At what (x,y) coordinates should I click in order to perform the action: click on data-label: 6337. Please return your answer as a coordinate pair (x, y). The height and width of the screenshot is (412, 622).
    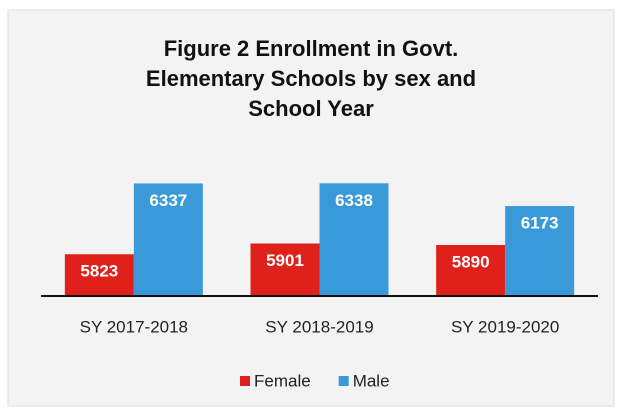
    Looking at the image, I should click on (168, 200).